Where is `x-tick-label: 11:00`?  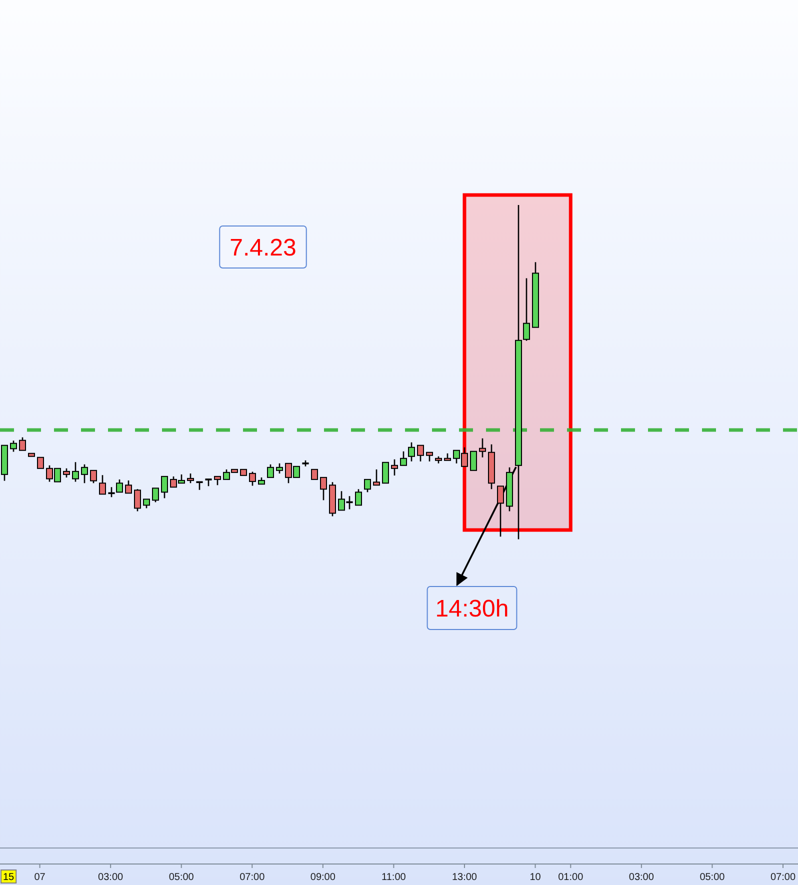
x-tick-label: 11:00 is located at coordinates (394, 877).